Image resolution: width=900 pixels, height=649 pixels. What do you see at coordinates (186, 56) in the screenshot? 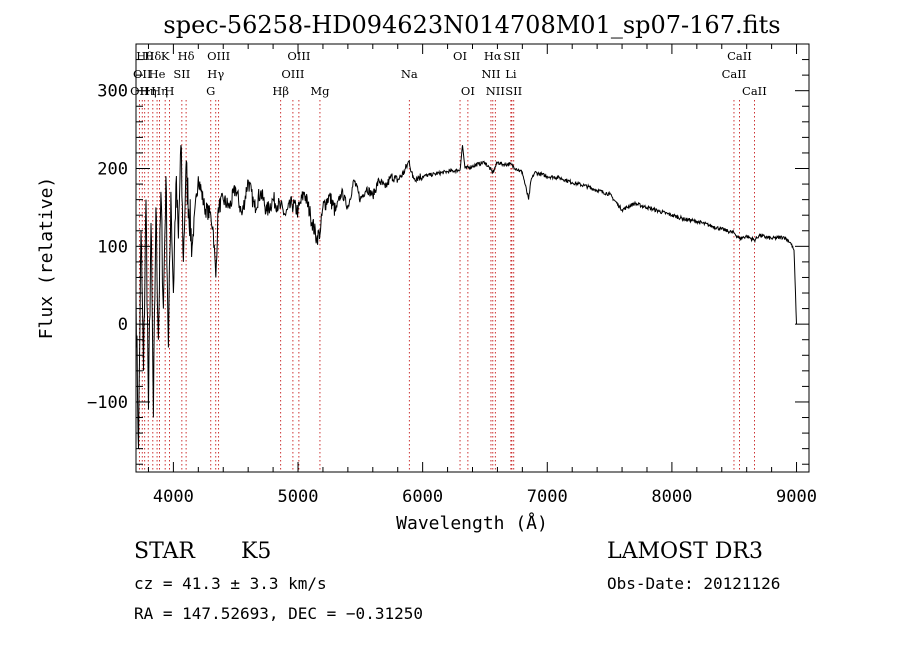
I see `spectral-line-label-10: Hδ` at bounding box center [186, 56].